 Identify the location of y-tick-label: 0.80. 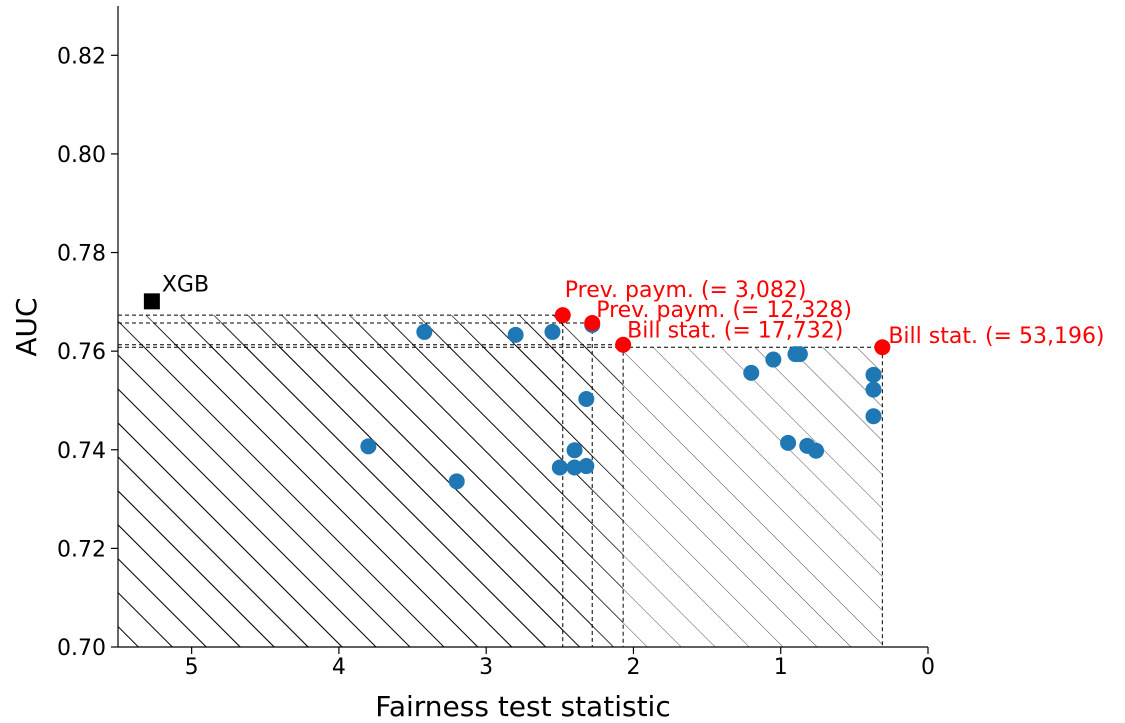
(81, 155).